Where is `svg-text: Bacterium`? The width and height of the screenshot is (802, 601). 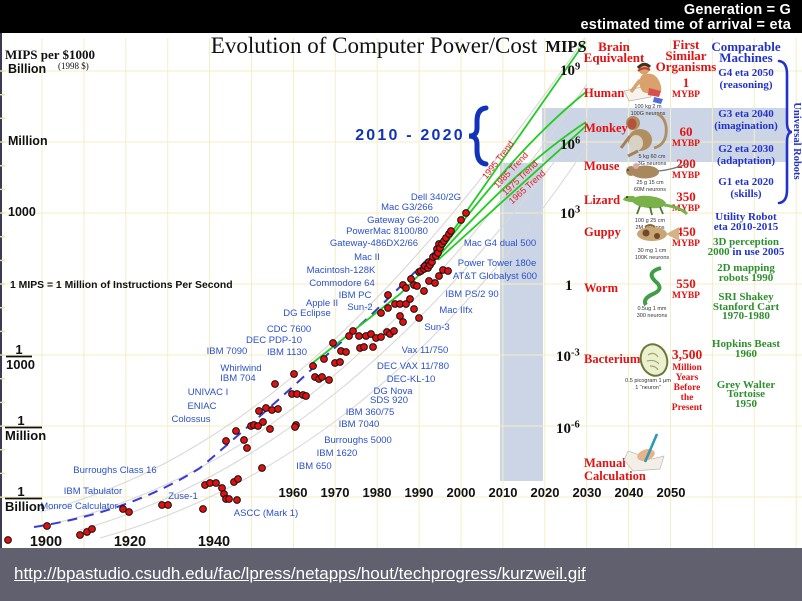
svg-text: Bacterium is located at coordinates (612, 359).